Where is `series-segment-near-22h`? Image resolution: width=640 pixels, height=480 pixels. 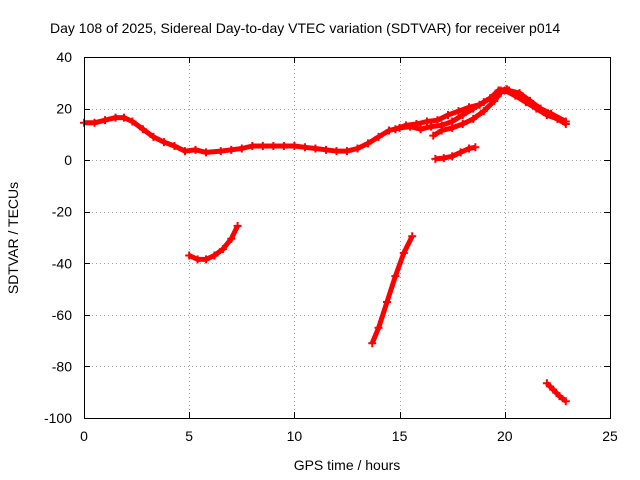 series-segment-near-22h is located at coordinates (556, 392).